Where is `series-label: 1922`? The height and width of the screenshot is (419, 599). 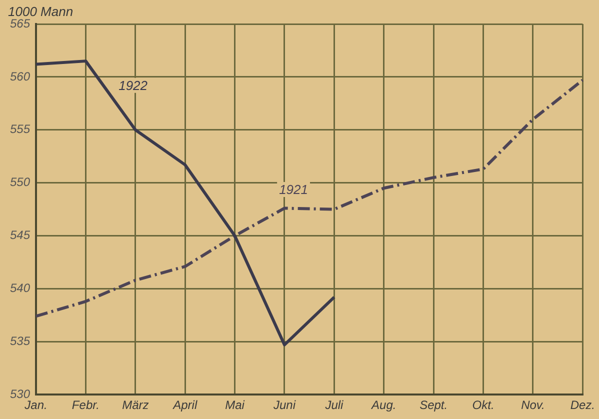 series-label: 1922 is located at coordinates (133, 86).